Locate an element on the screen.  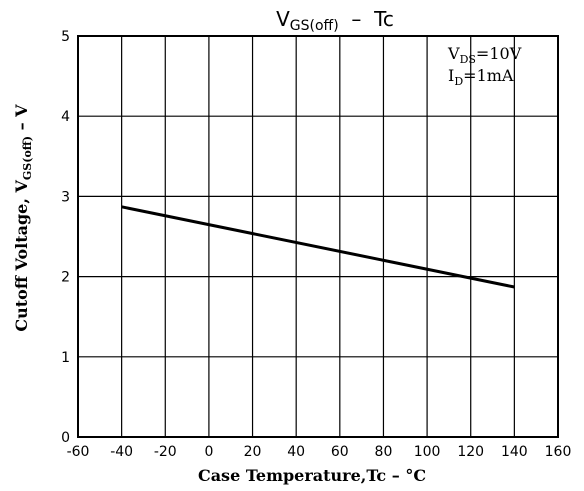
chart-title: VGS(off) – Tc is located at coordinates (335, 20).